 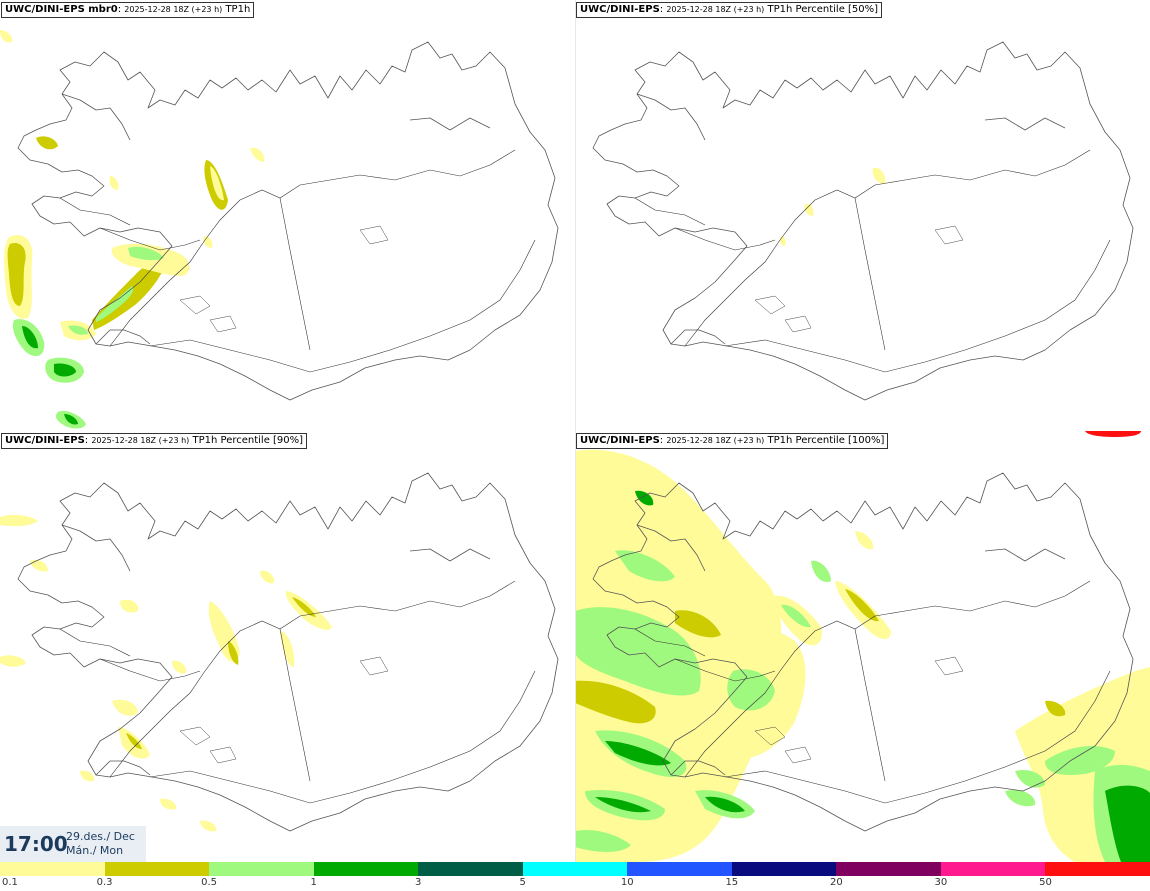 What do you see at coordinates (826, 440) in the screenshot?
I see `panel-field: TP1h Percentile [100%]` at bounding box center [826, 440].